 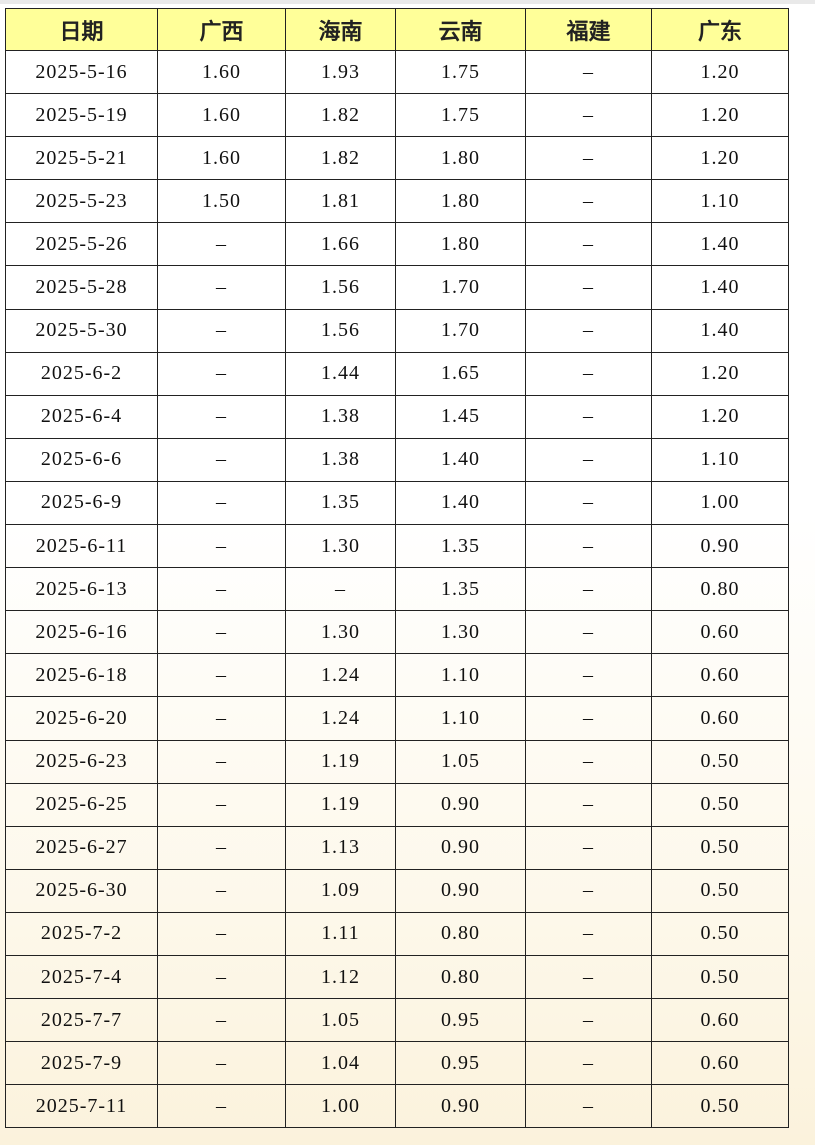 What do you see at coordinates (81, 761) in the screenshot?
I see `date-cell: 2025-6-23` at bounding box center [81, 761].